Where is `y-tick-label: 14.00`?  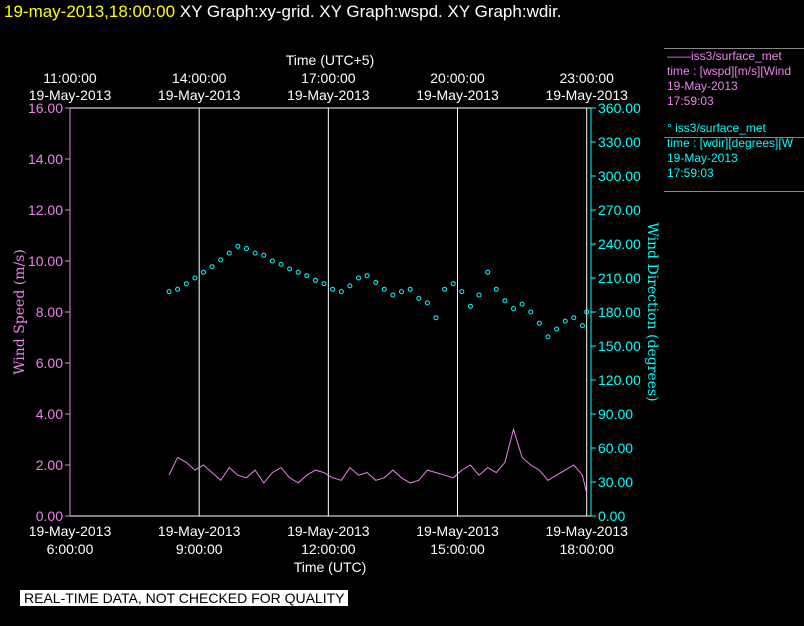 y-tick-label: 14.00 is located at coordinates (45, 159).